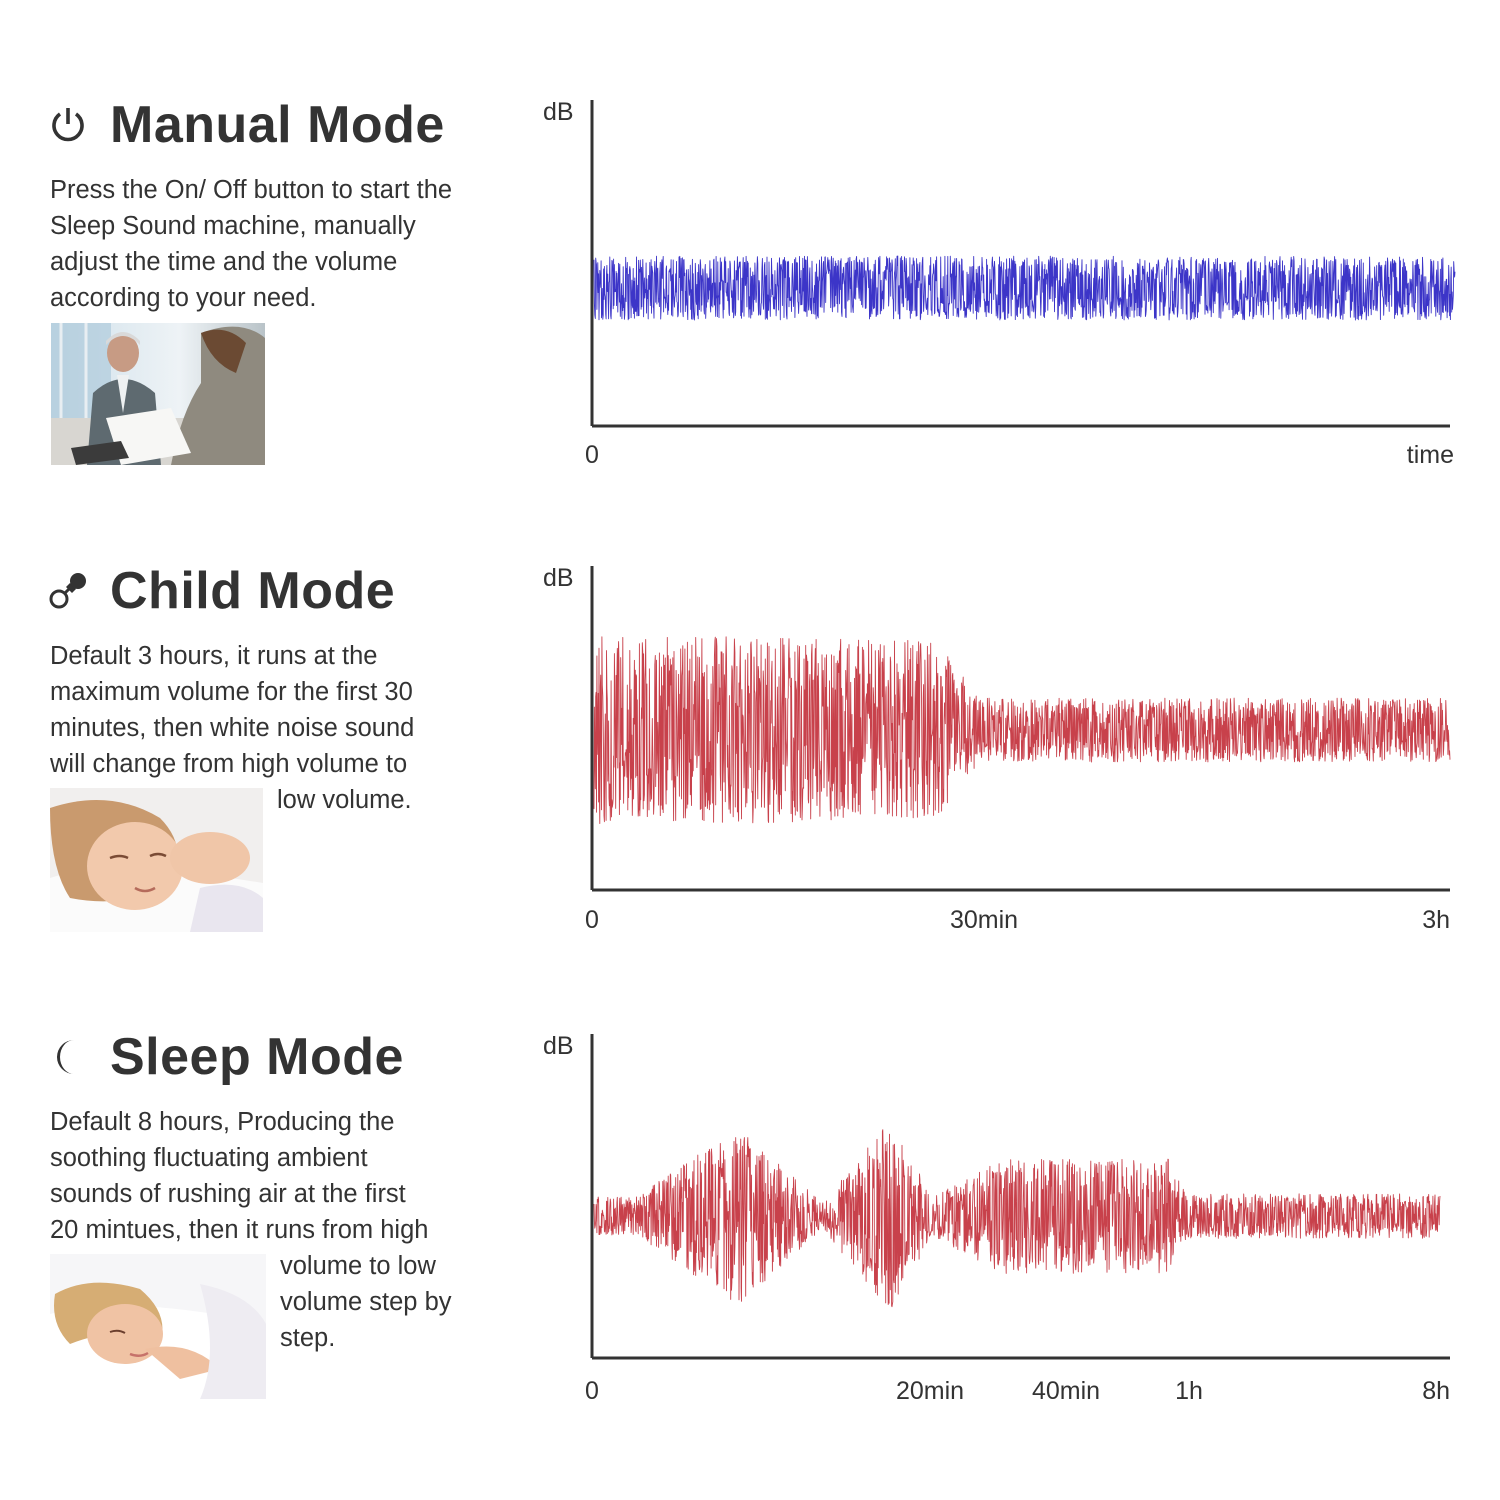 This screenshot has width=1500, height=1500. I want to click on x-tick-label: 3h, so click(1436, 920).